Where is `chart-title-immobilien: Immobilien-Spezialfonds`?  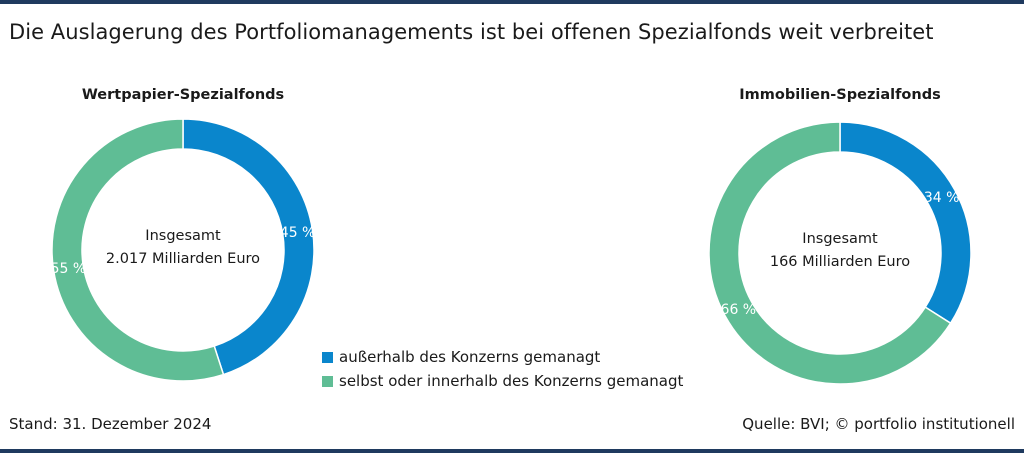 chart-title-immobilien: Immobilien-Spezialfonds is located at coordinates (840, 95).